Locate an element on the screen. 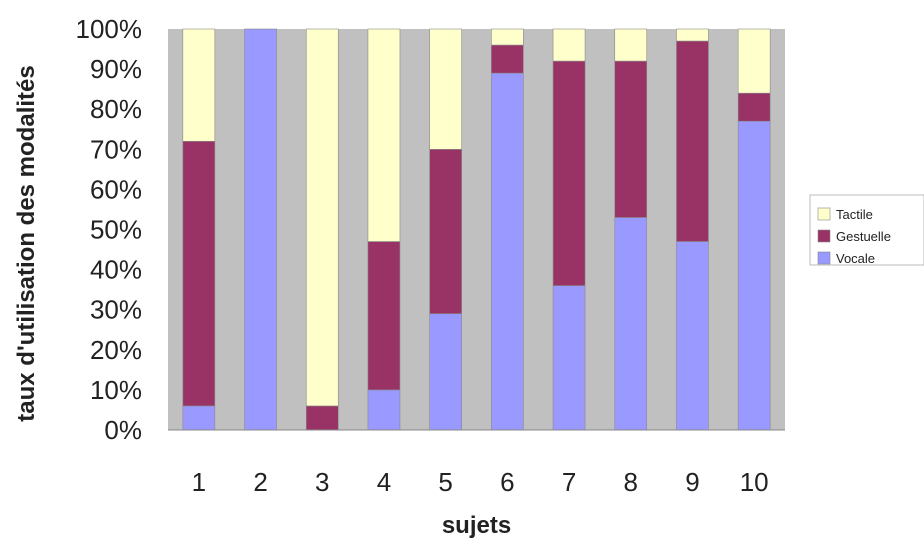 The height and width of the screenshot is (541, 924). x-tick-label: 6 is located at coordinates (507, 482).